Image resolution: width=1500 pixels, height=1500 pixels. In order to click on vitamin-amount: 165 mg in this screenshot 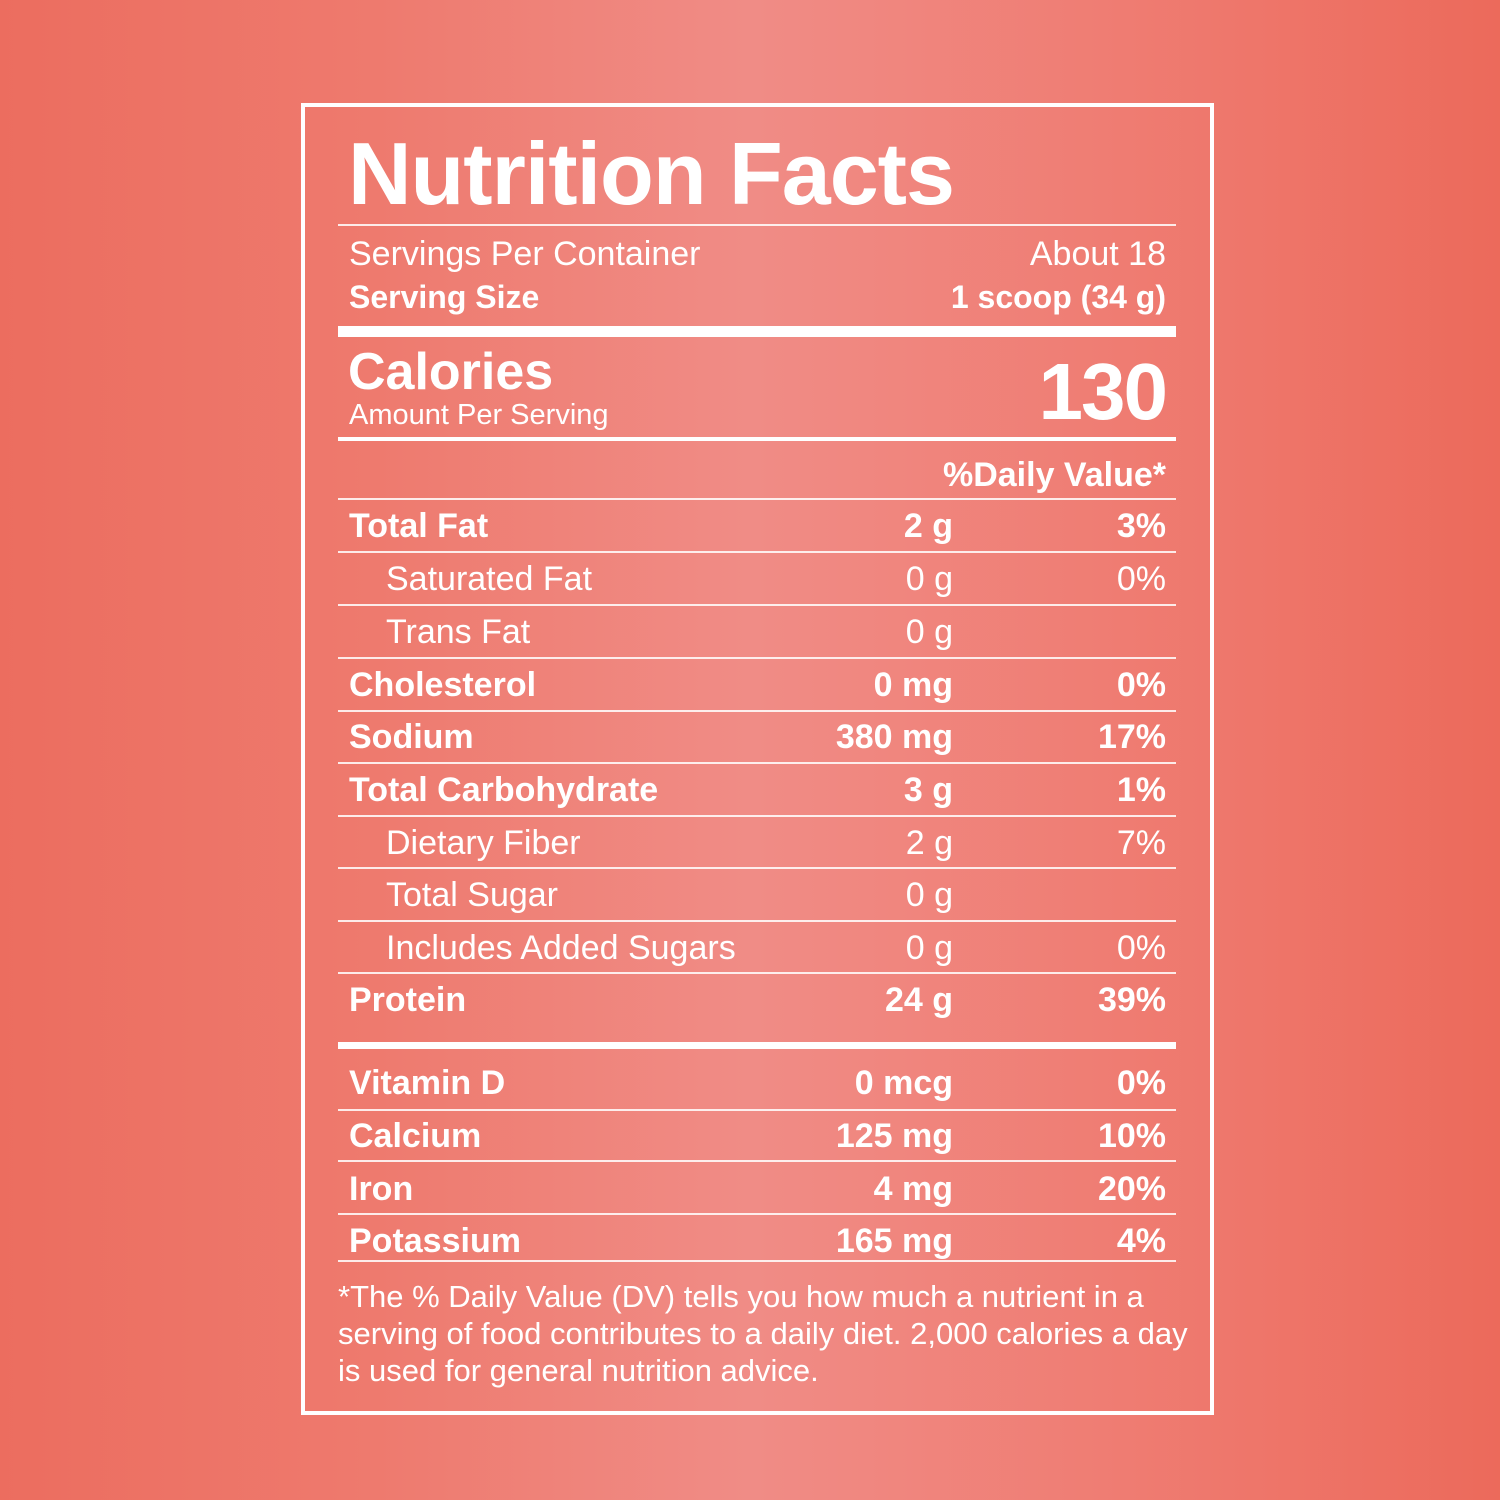, I will do `click(894, 1241)`.